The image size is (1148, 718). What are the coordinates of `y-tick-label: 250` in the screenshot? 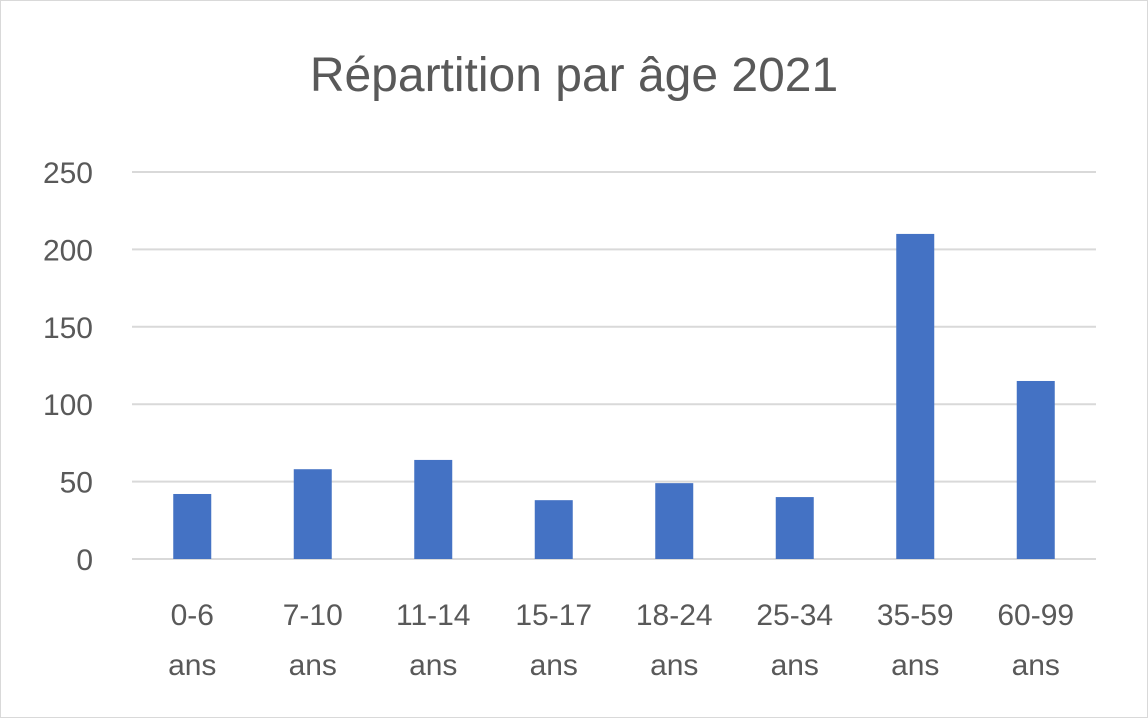 It's located at (68, 173).